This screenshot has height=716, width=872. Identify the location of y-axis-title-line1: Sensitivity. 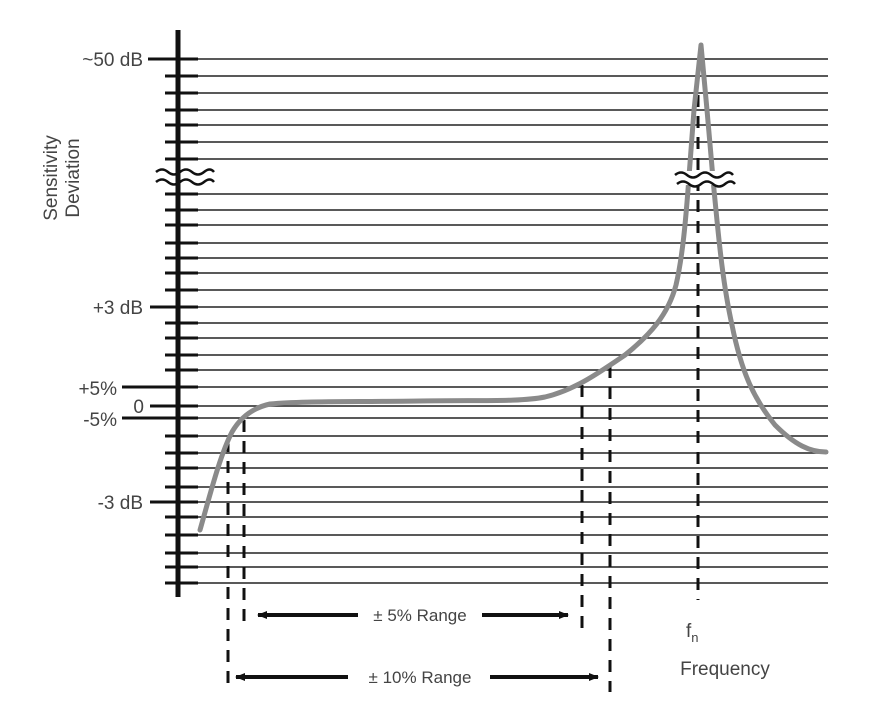
(51, 178).